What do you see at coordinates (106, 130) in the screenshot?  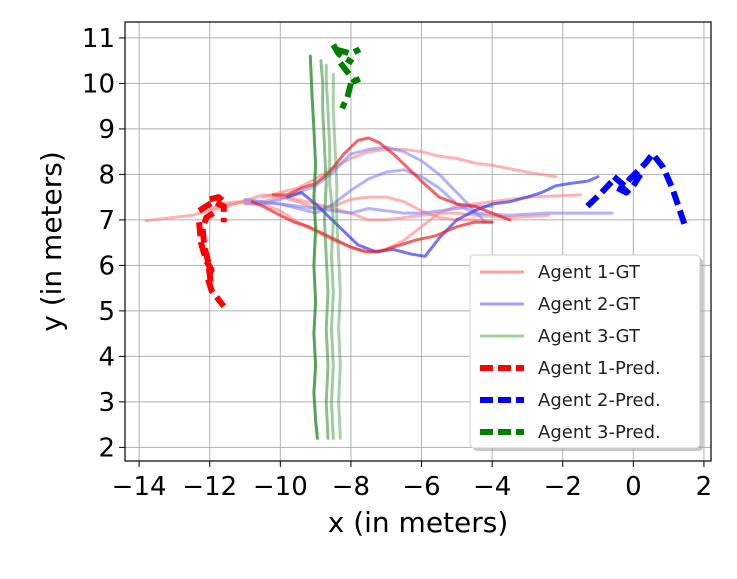 I see `y-tick-label: 9` at bounding box center [106, 130].